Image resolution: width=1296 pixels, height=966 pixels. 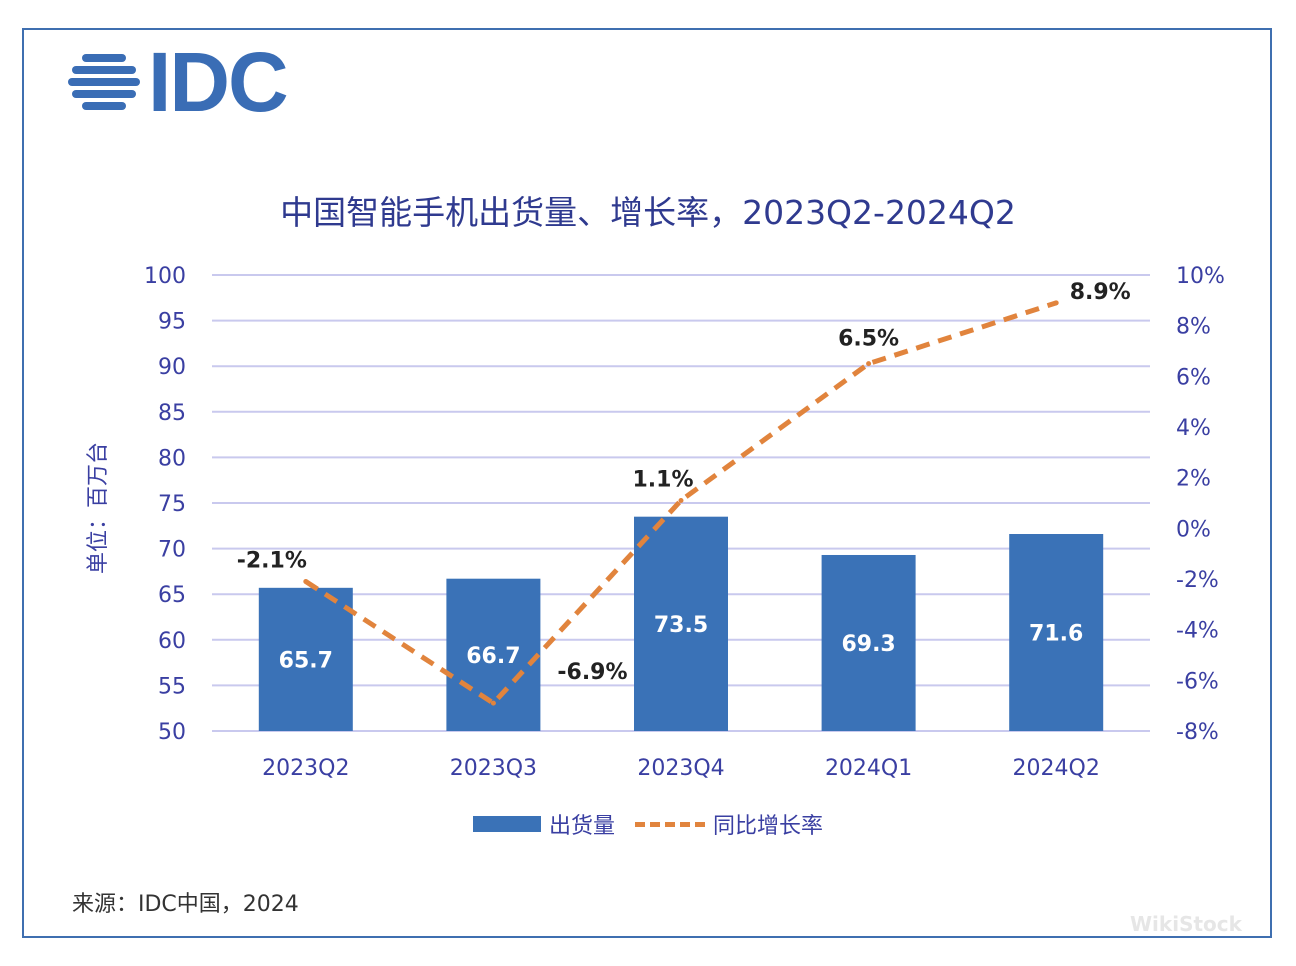 What do you see at coordinates (104, 82) in the screenshot?
I see `idc-globe-icon` at bounding box center [104, 82].